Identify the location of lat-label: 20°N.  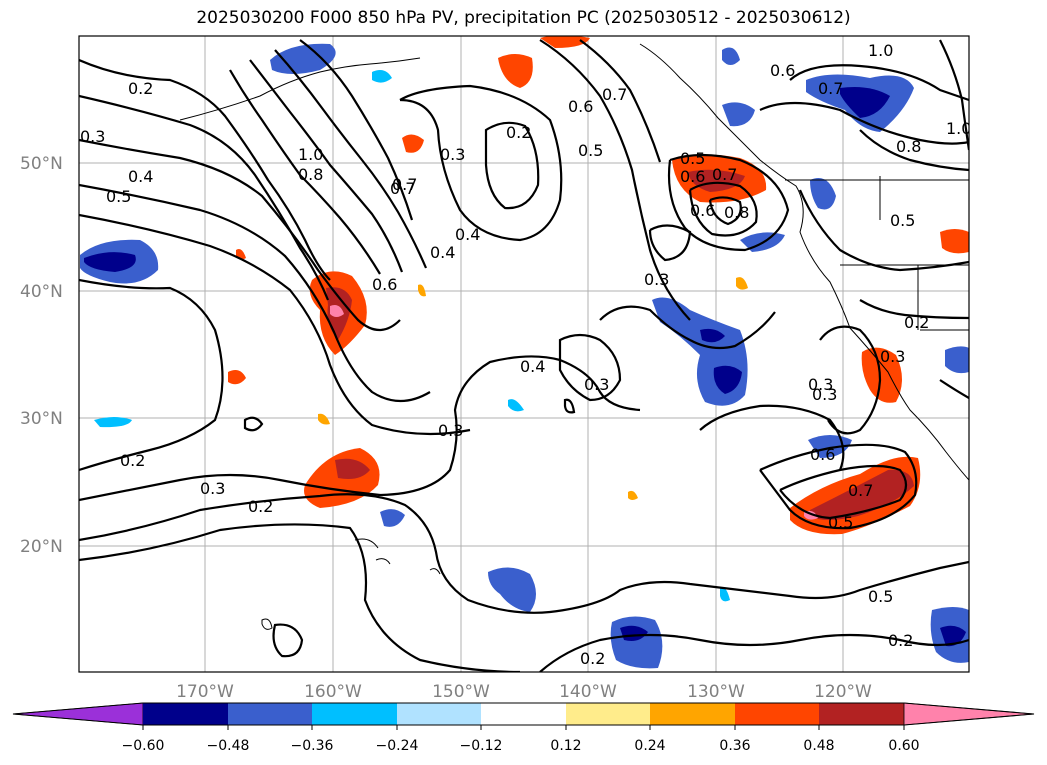
(41, 547).